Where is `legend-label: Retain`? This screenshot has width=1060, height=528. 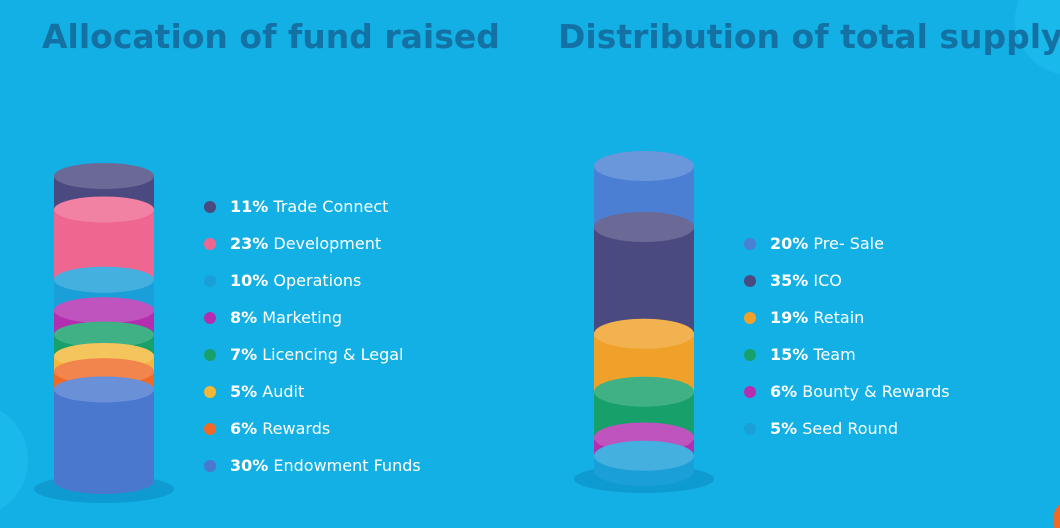
legend-label: Retain is located at coordinates (838, 317).